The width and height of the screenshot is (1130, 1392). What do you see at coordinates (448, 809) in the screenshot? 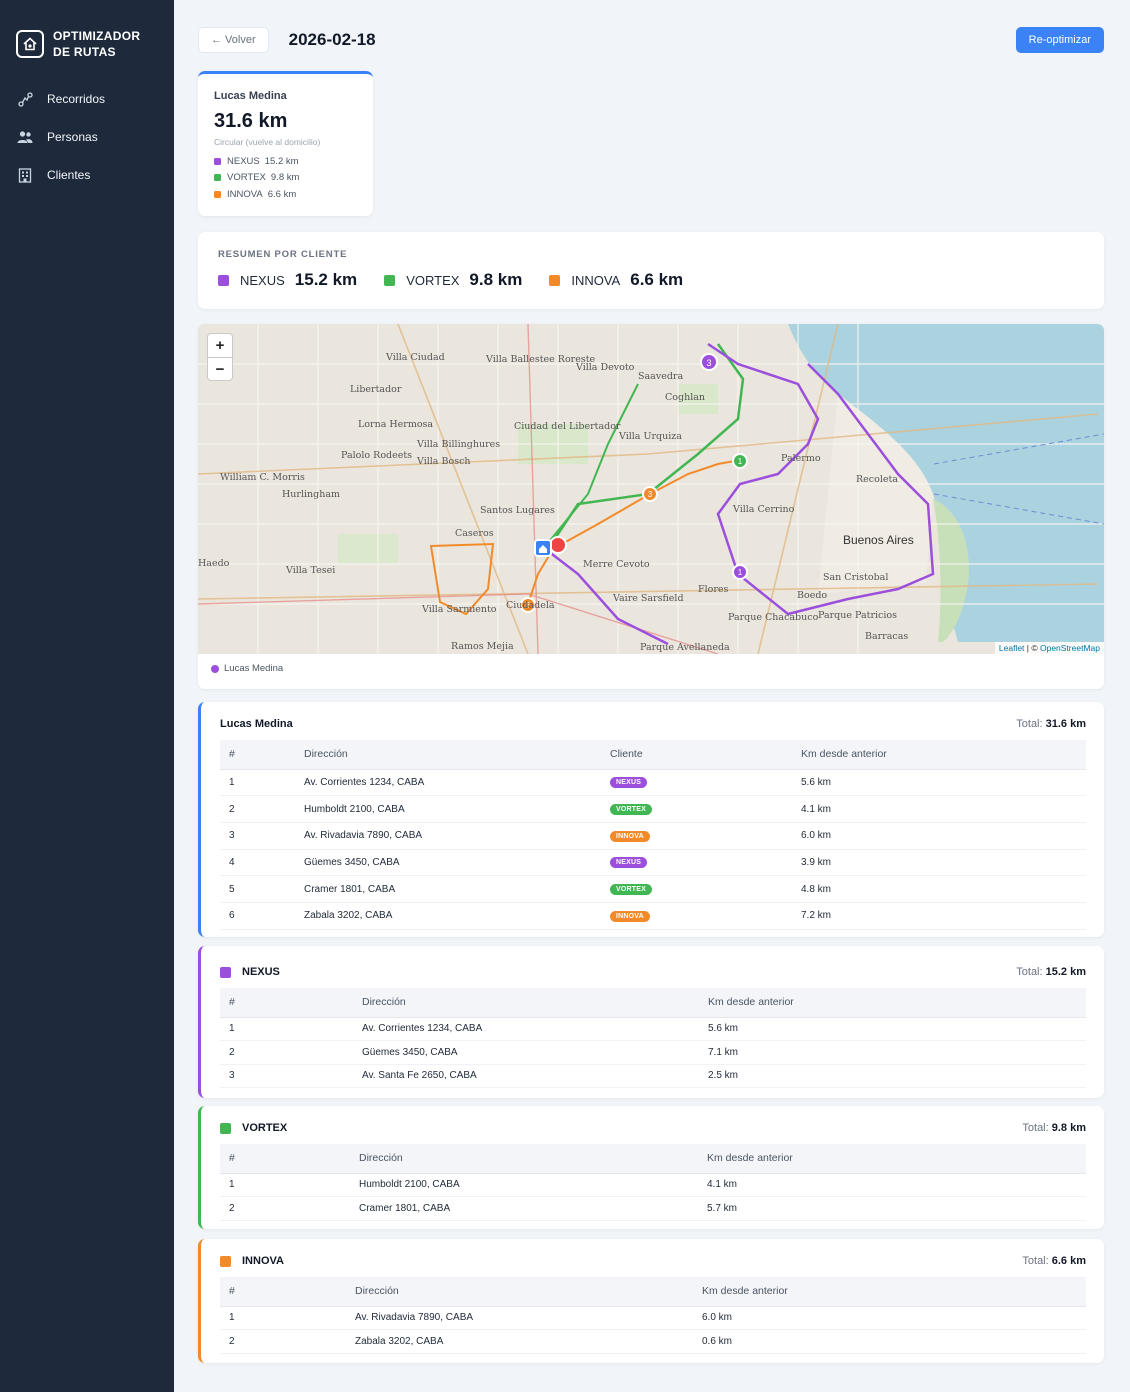
I see `row-address: Humboldt 2100, CABA` at bounding box center [448, 809].